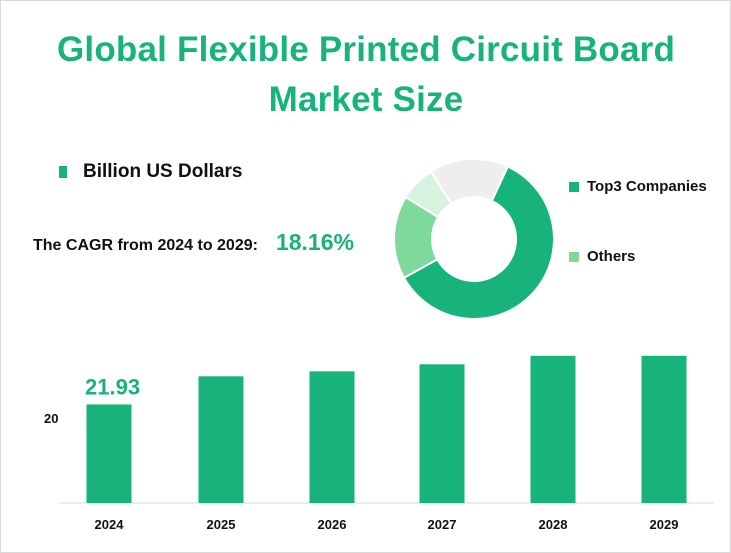 This screenshot has width=731, height=553. Describe the element at coordinates (366, 49) in the screenshot. I see `chart-title-line-1: Global Flexible Printed Circuit Board` at that location.